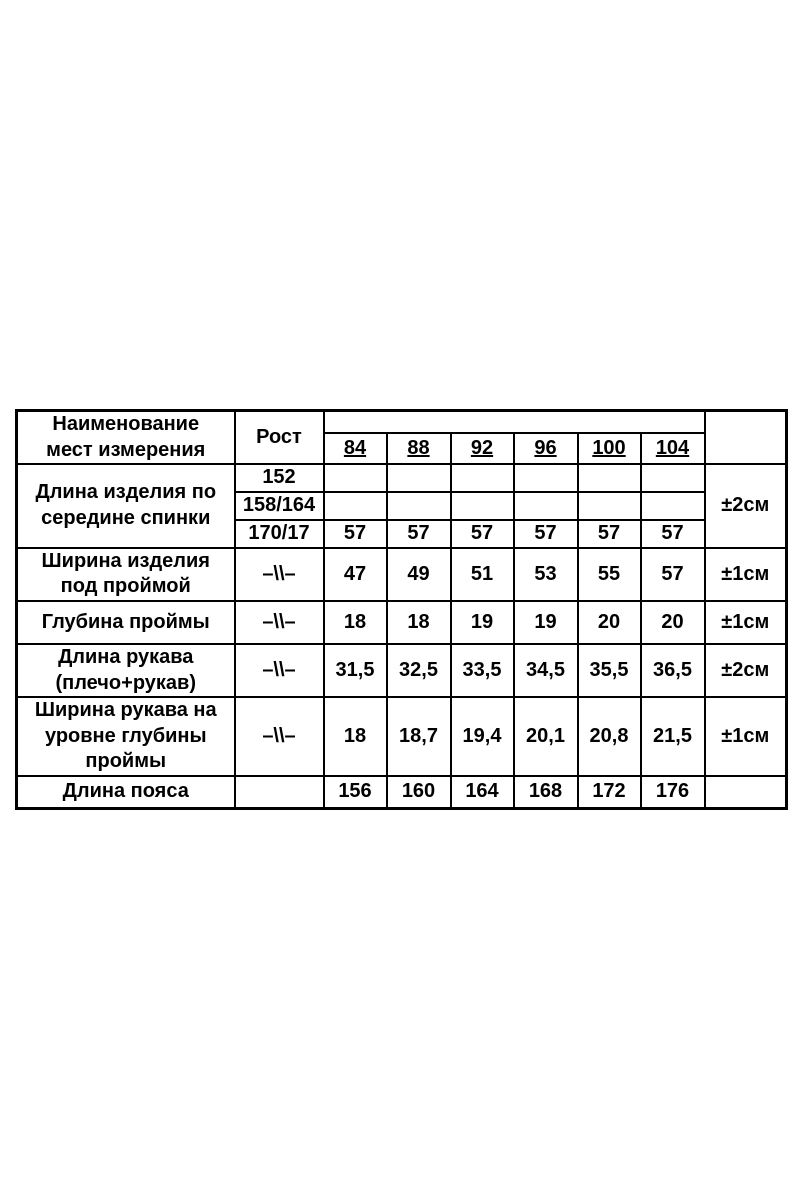 This screenshot has height=1200, width=800. What do you see at coordinates (125, 736) in the screenshot?
I see `measurement-label: Ширина рукава на уровне глубины проймы` at bounding box center [125, 736].